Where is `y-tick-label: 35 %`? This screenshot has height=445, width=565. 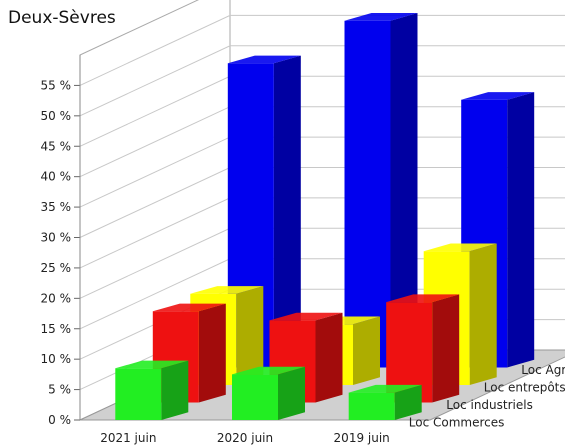
y-tick-label: 35 % is located at coordinates (56, 207).